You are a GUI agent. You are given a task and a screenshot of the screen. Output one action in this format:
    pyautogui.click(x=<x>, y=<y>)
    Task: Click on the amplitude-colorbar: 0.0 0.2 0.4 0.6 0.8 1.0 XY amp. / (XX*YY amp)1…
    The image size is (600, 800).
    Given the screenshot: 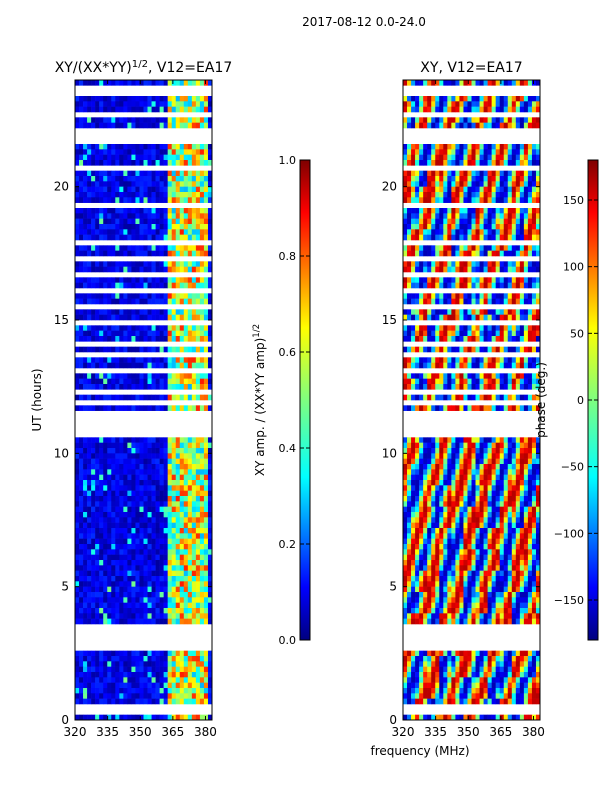 What is the action you would take?
    pyautogui.click(x=281, y=400)
    